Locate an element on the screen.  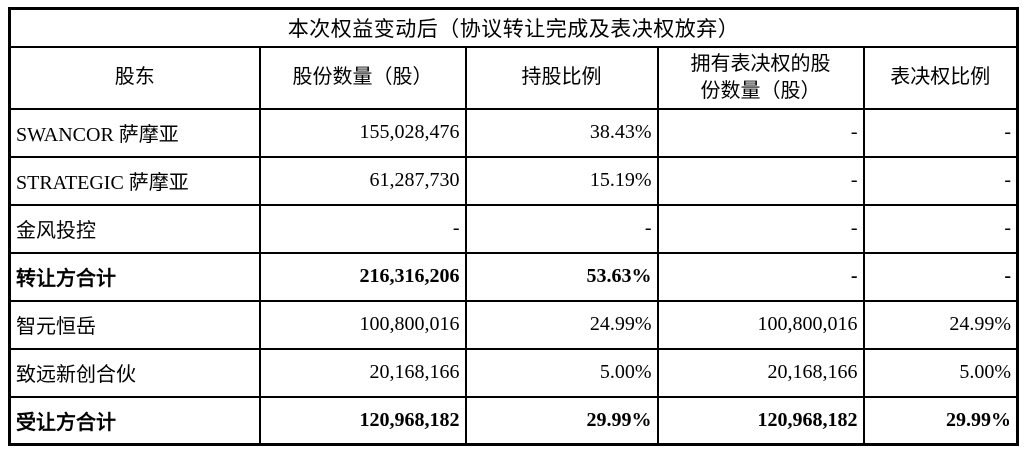
cell-shareholder: 智元恒岳 is located at coordinates (134, 324).